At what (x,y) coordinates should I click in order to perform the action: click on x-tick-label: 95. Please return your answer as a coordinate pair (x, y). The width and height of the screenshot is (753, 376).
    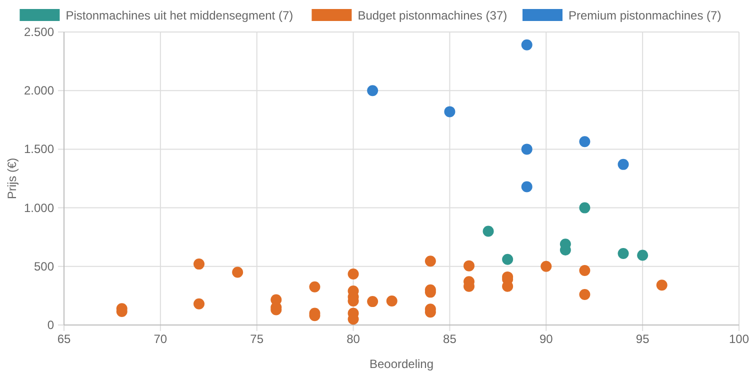
    Looking at the image, I should click on (643, 339).